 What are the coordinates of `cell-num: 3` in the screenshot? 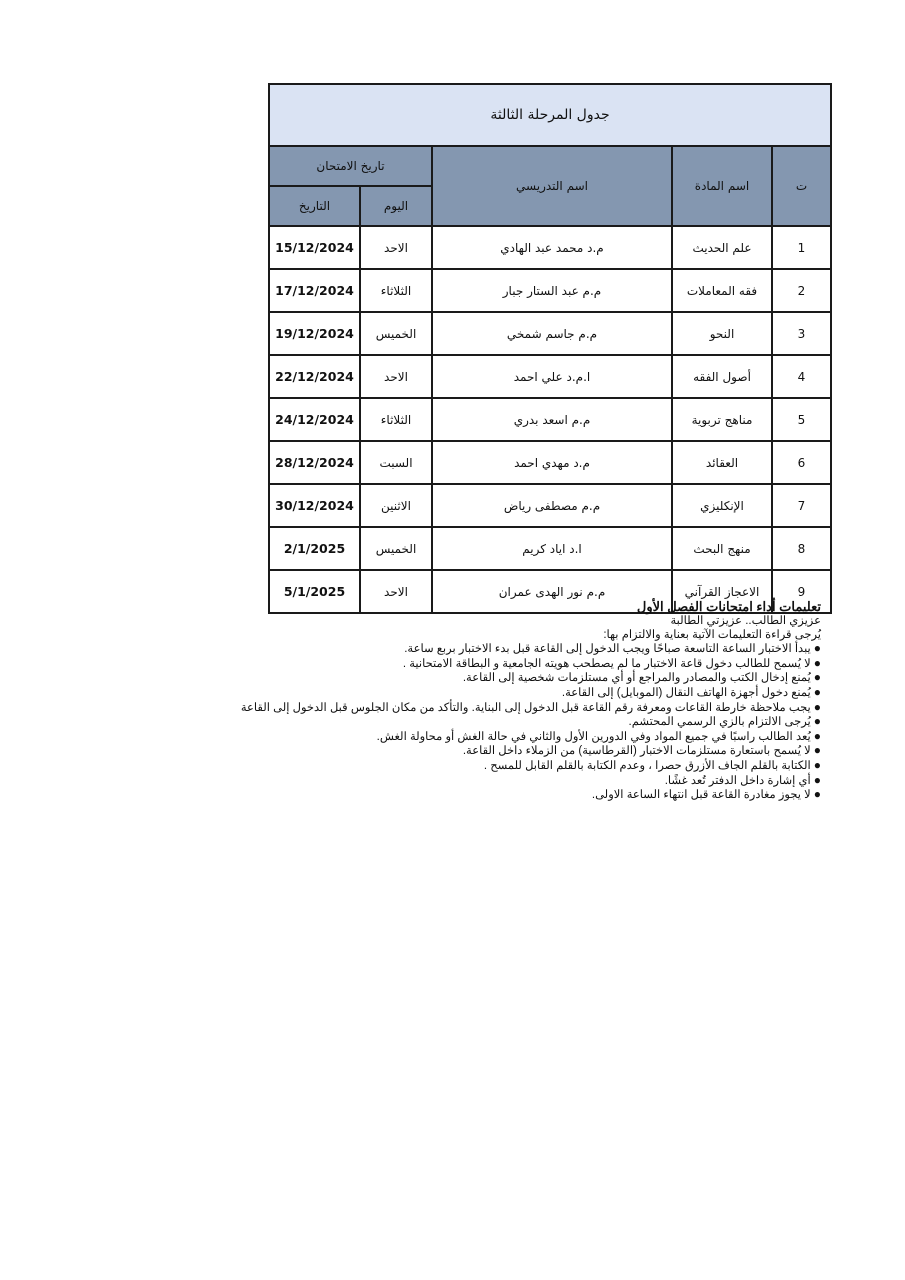 It's located at (801, 333).